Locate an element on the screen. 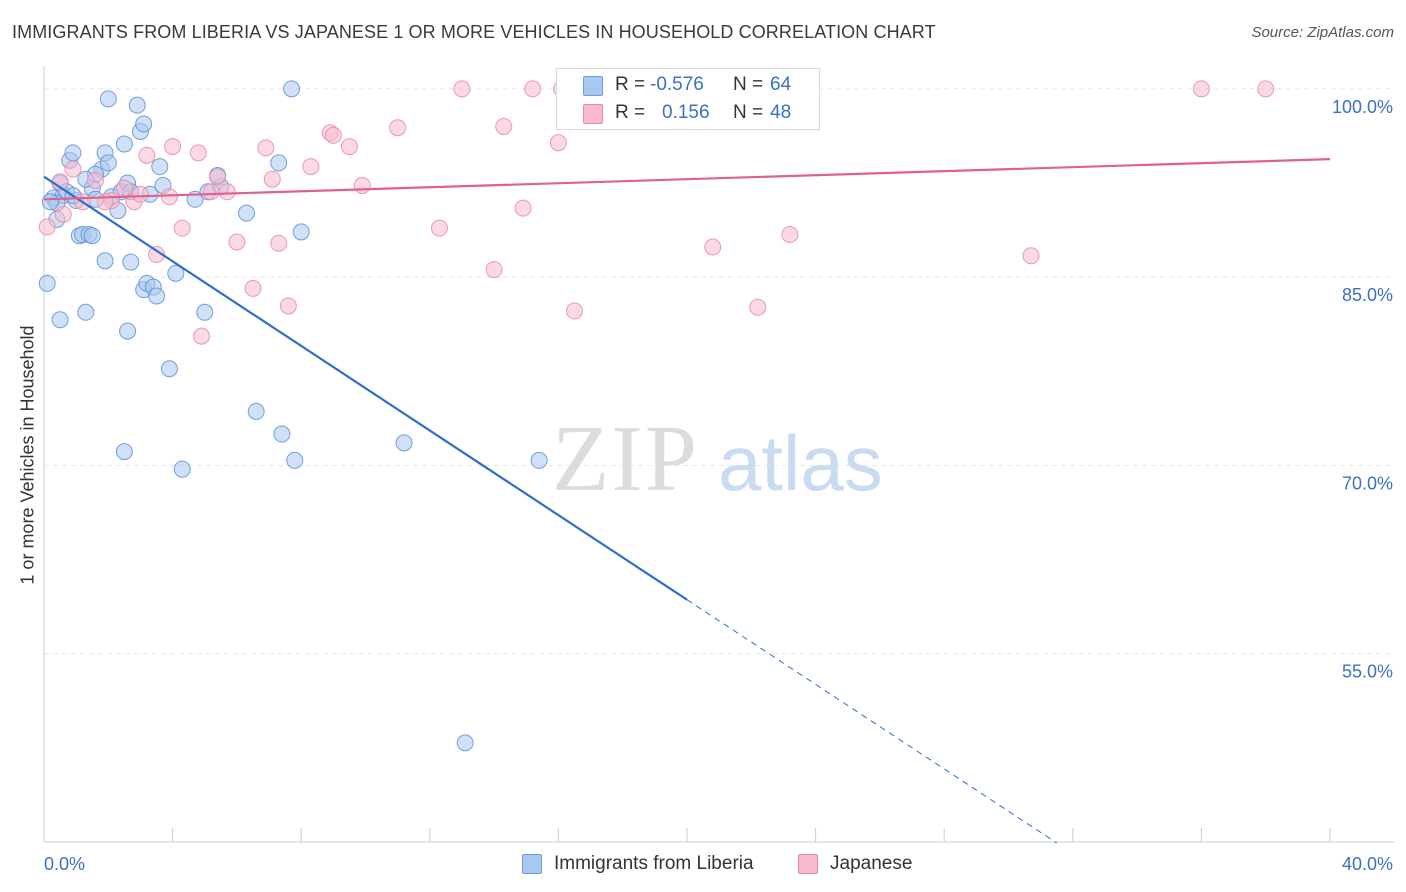  x-tick-label: 0.0% is located at coordinates (64, 864).